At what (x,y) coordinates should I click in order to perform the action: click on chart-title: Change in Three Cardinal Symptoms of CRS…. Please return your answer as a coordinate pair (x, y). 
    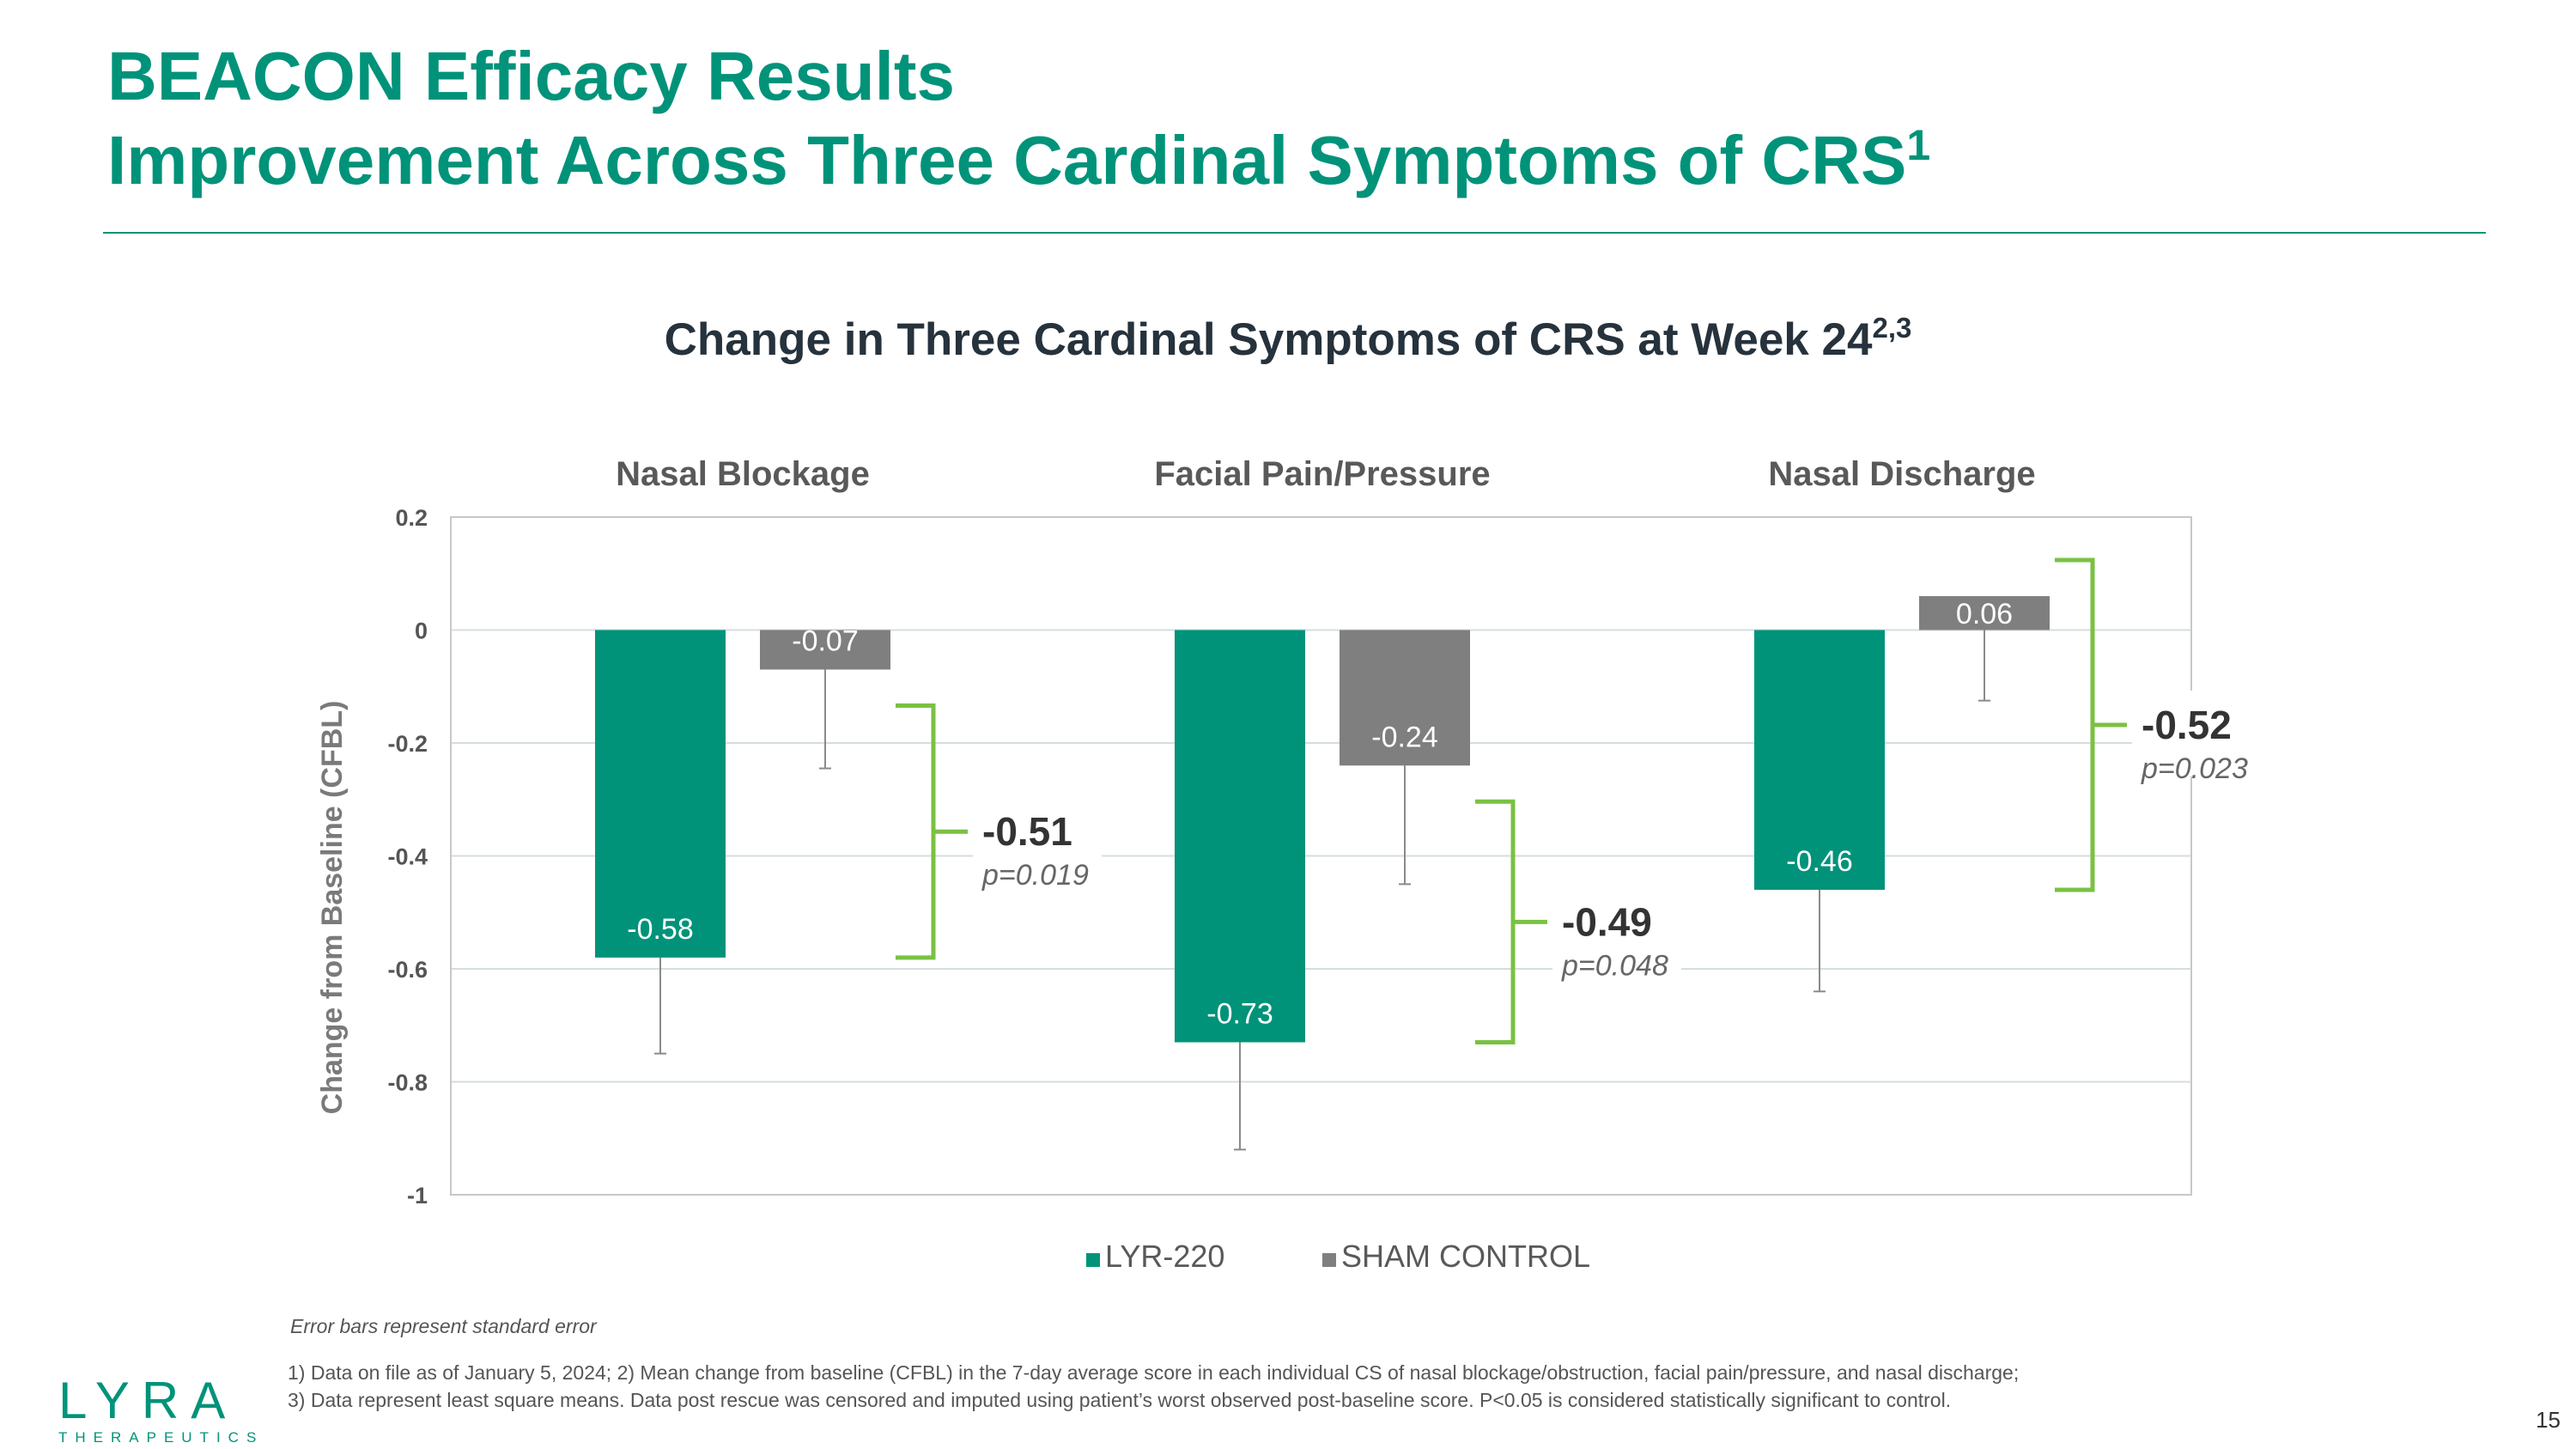
    Looking at the image, I should click on (1288, 340).